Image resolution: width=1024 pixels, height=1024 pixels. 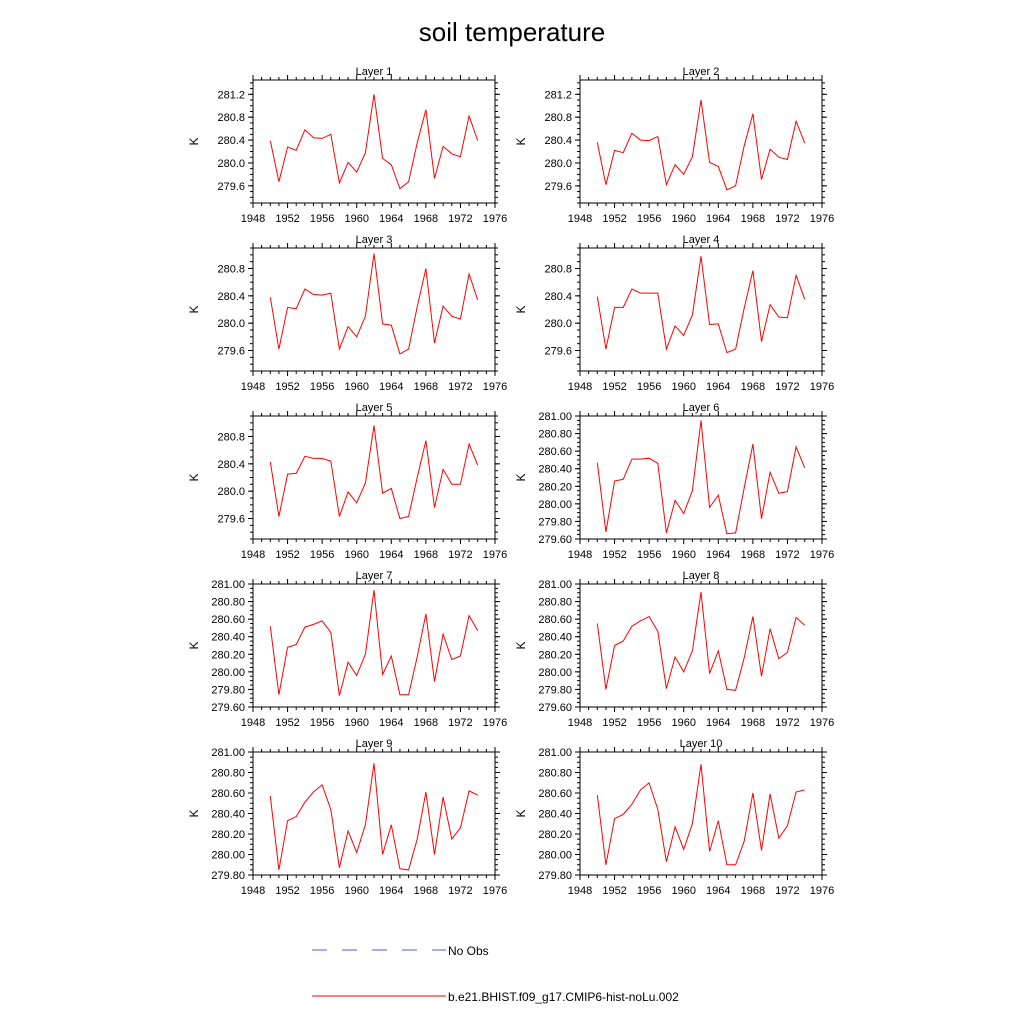 What do you see at coordinates (701, 240) in the screenshot?
I see `panel-title: Layer 4` at bounding box center [701, 240].